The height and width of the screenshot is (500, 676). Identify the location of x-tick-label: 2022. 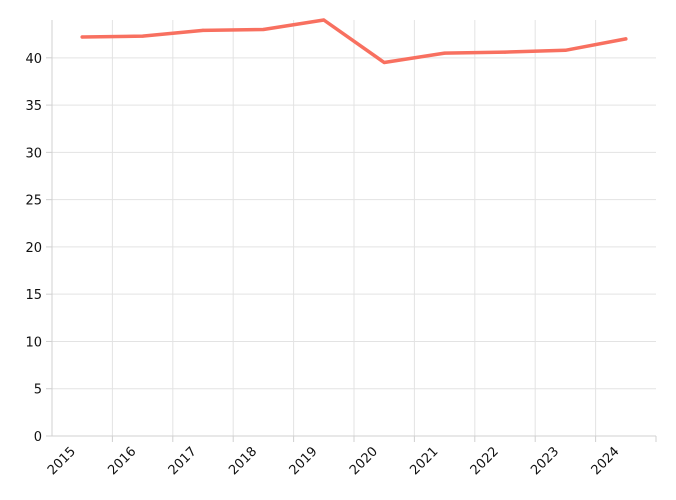
(485, 461).